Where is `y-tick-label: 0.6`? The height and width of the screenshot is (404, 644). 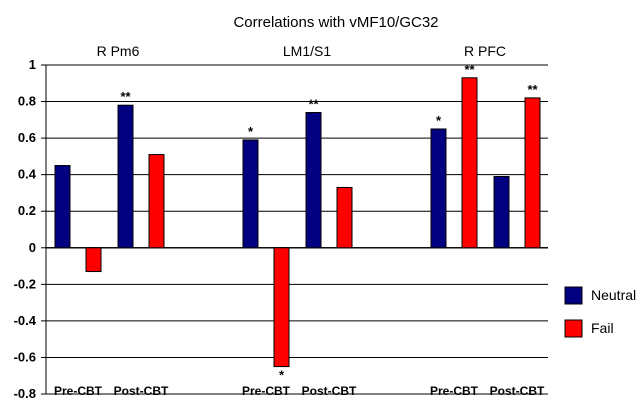 y-tick-label: 0.6 is located at coordinates (27, 137).